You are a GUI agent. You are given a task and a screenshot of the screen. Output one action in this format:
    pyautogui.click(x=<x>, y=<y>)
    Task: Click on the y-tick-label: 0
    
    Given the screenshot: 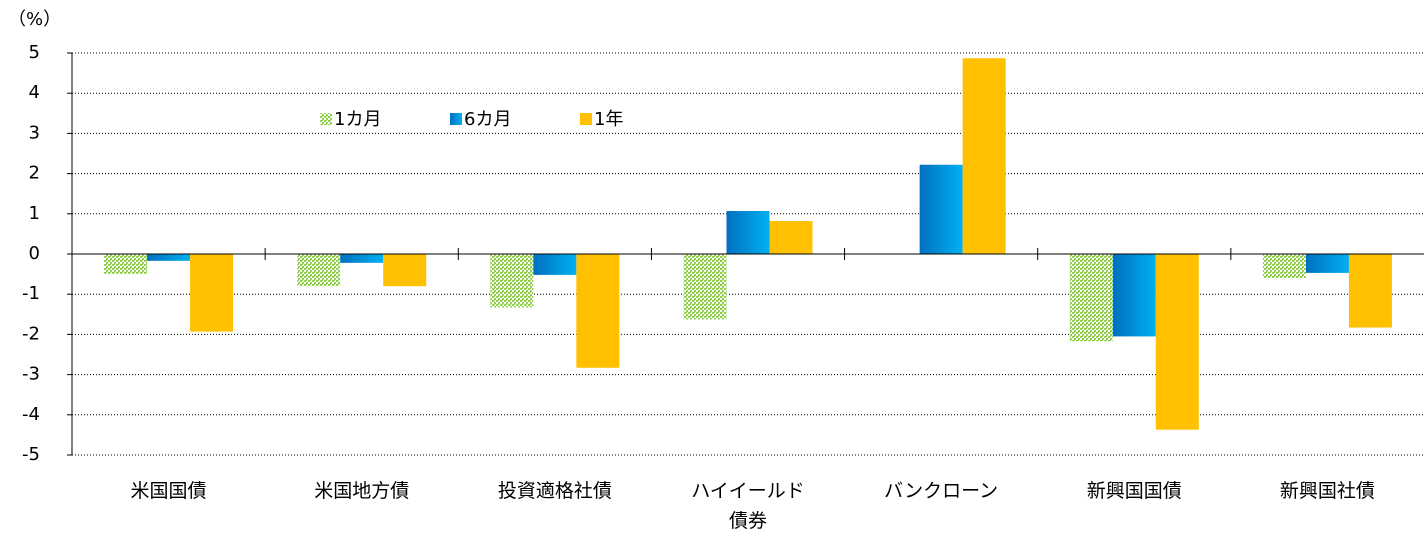 What is the action you would take?
    pyautogui.click(x=34, y=253)
    